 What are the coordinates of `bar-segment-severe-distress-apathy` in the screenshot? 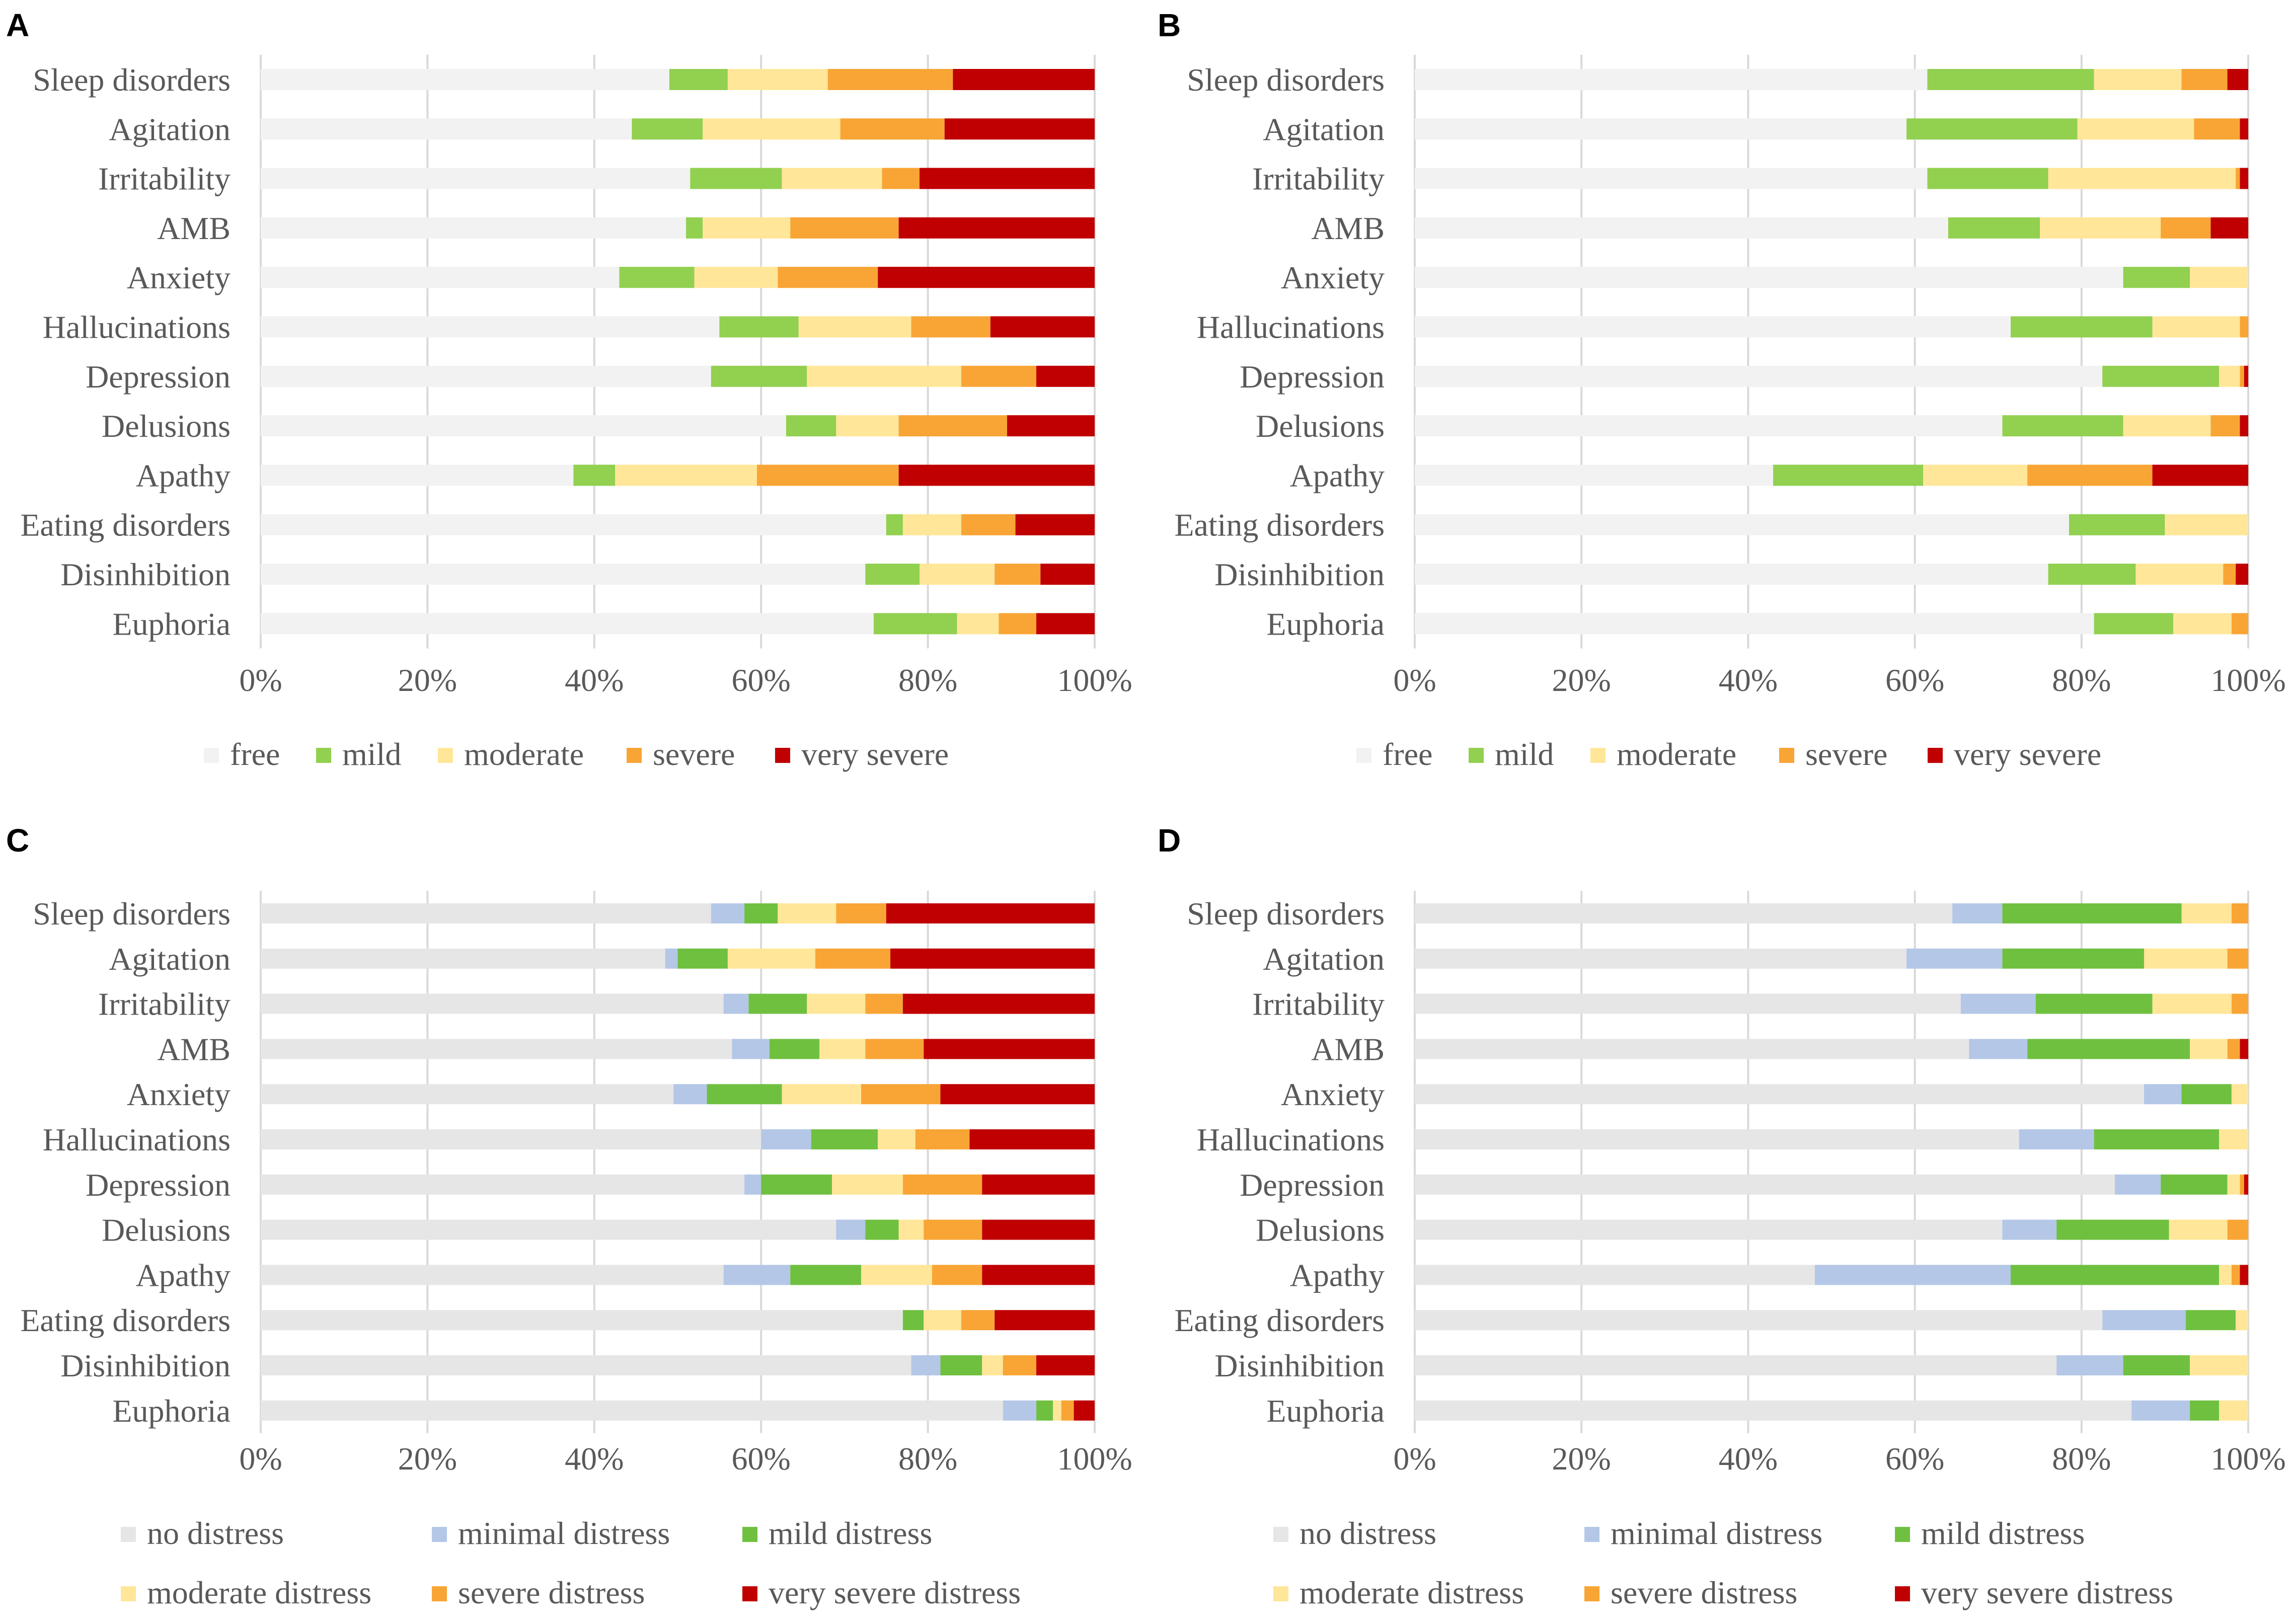 It's located at (2235, 1275).